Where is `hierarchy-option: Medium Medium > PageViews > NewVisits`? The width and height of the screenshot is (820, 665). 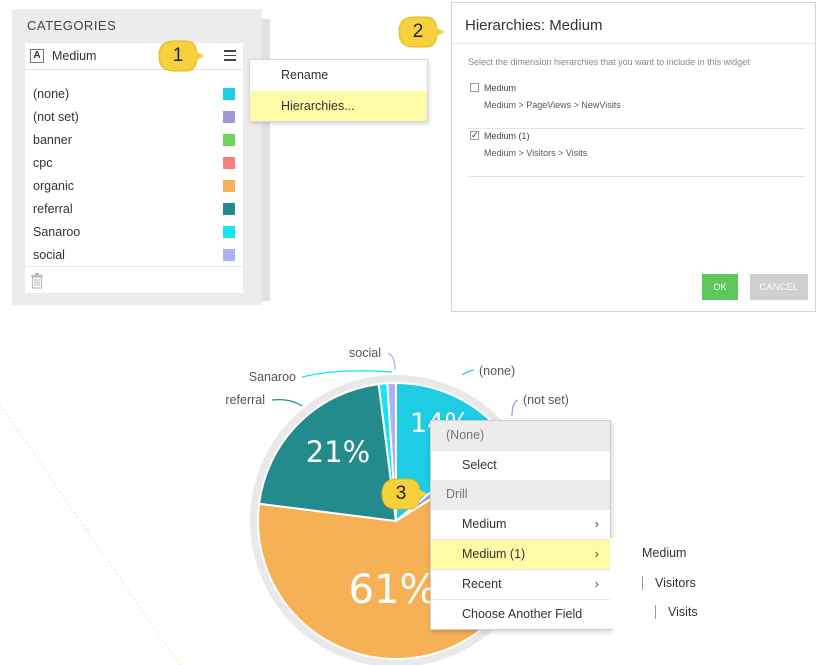
hierarchy-option: Medium Medium > PageViews > NewVisits is located at coordinates (636, 104).